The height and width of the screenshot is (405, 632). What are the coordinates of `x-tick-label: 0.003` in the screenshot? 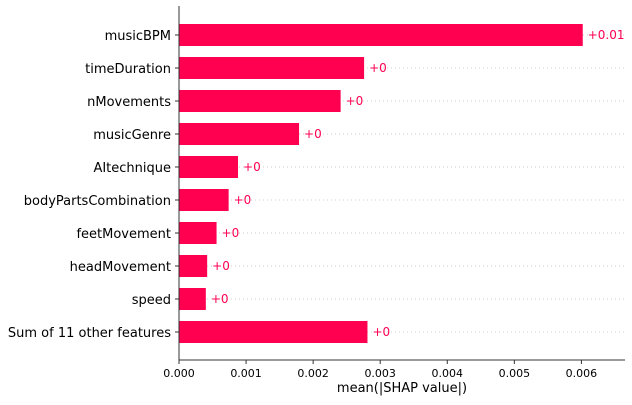 It's located at (380, 373).